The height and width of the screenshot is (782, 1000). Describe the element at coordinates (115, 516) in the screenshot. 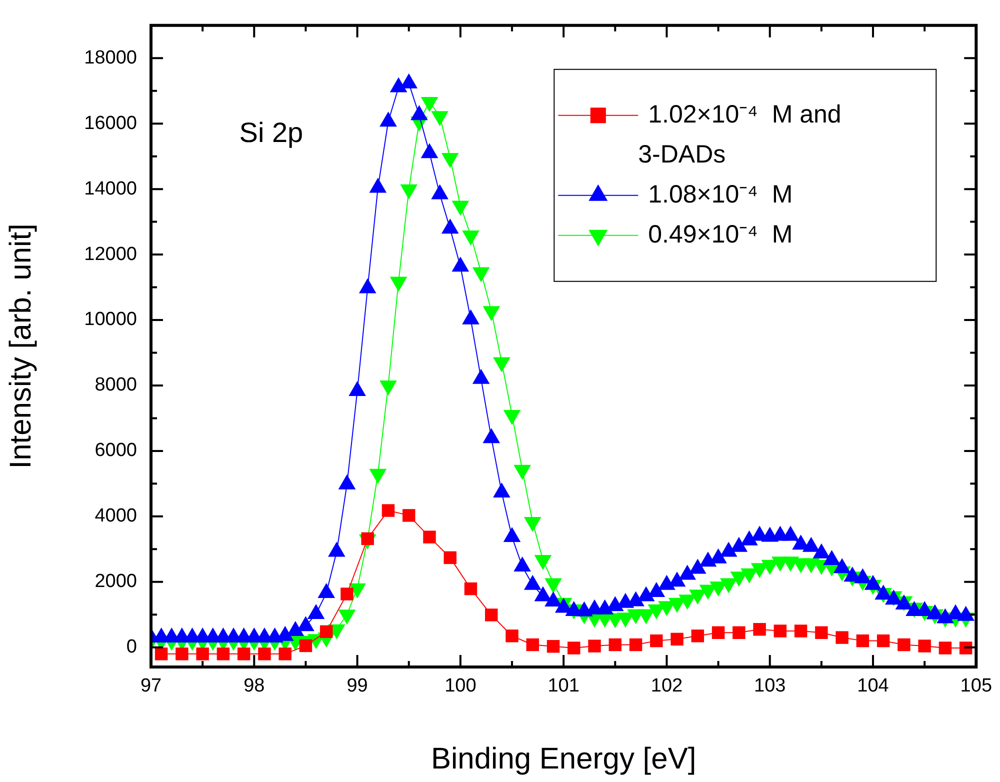

I see `y-tick-label: 4000` at that location.